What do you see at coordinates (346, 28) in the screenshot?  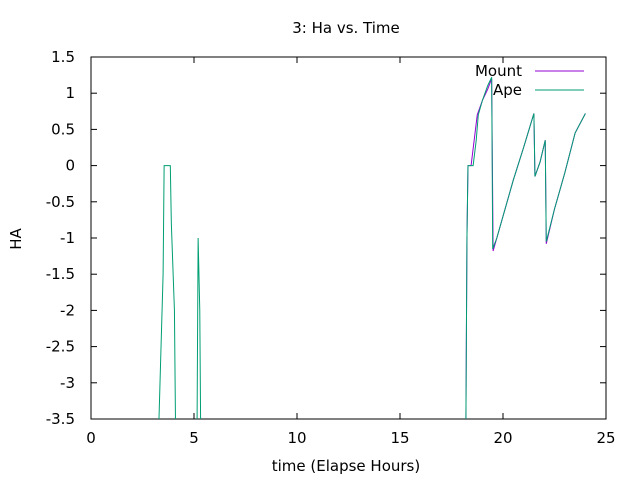 I see `chart-title: 3: Ha vs. Time` at bounding box center [346, 28].